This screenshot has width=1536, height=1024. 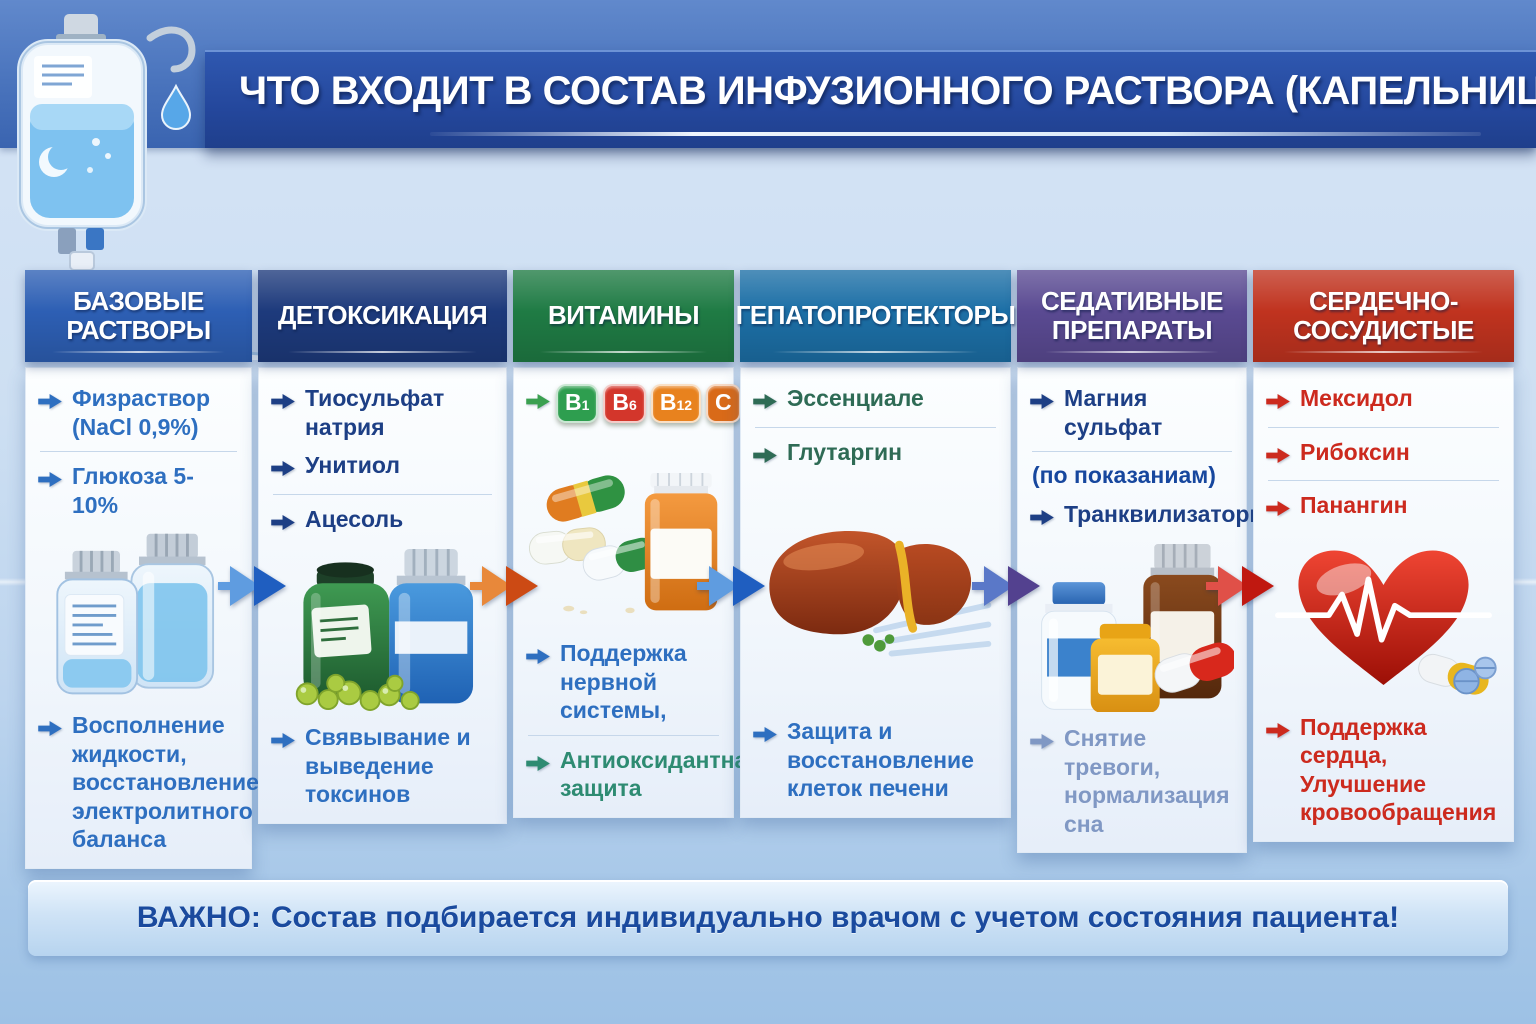 What do you see at coordinates (1383, 400) in the screenshot?
I see `list-item: Мексидол` at bounding box center [1383, 400].